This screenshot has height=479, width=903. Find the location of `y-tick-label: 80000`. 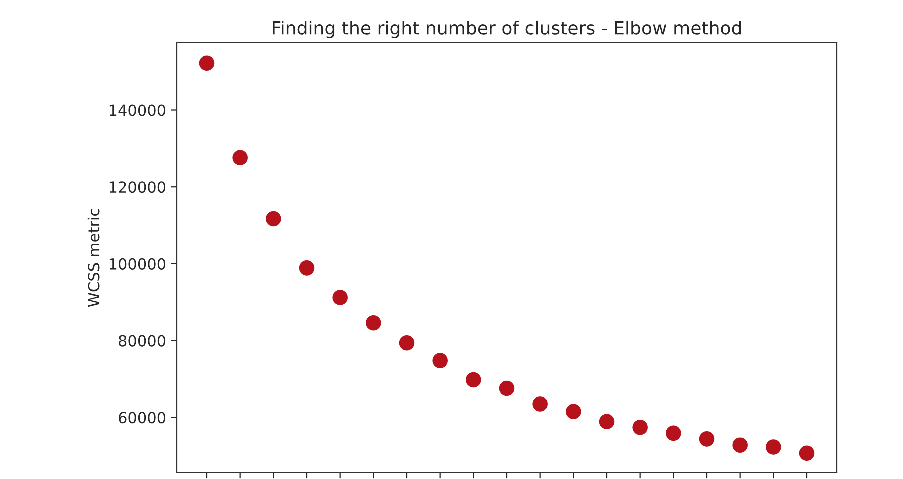

y-tick-label: 80000 is located at coordinates (142, 341).